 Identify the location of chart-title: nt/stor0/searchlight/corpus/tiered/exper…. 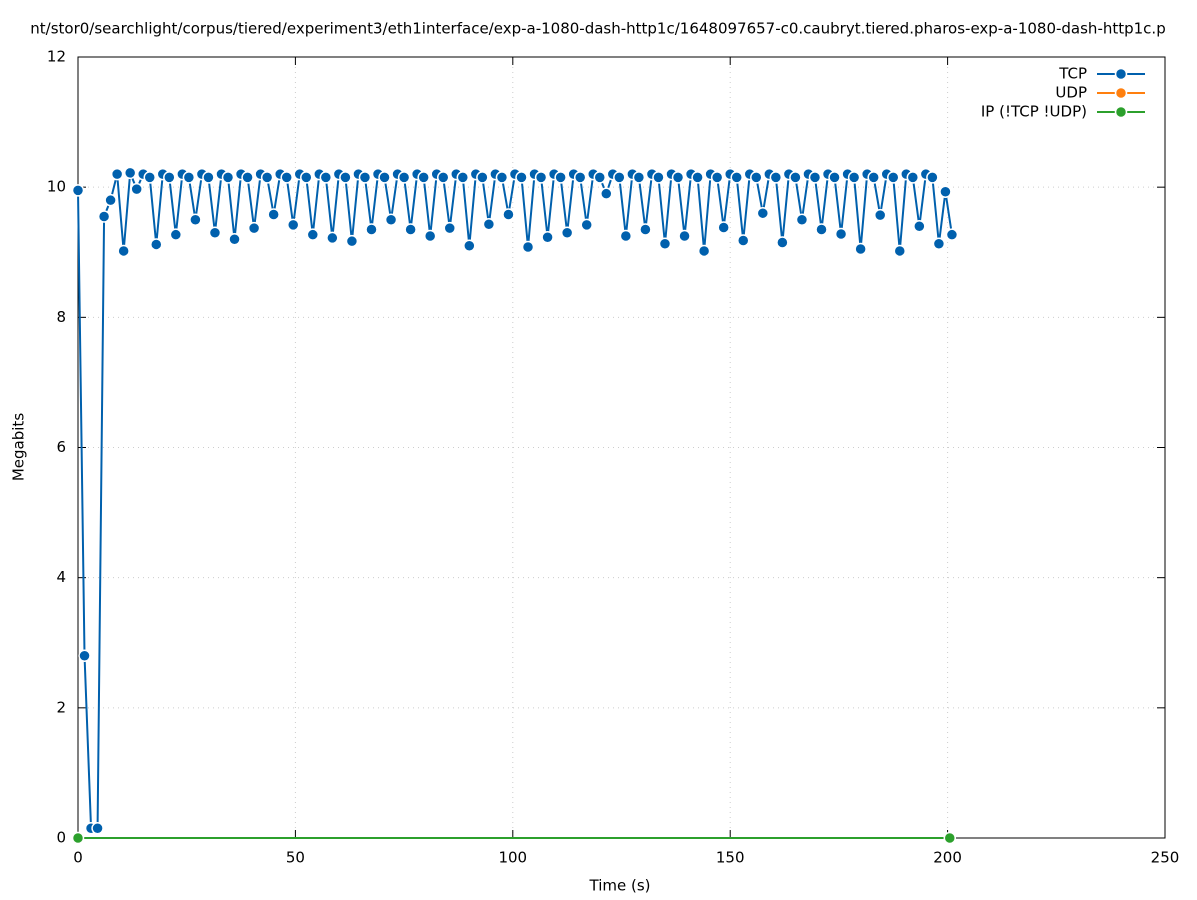
(597, 29).